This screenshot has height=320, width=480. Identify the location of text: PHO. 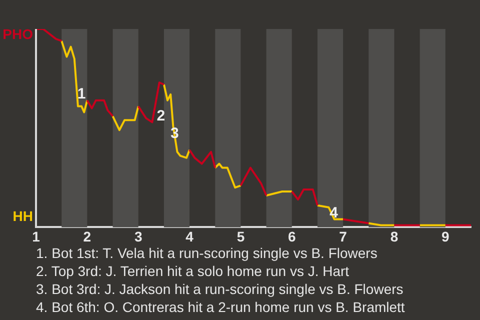
(18, 34).